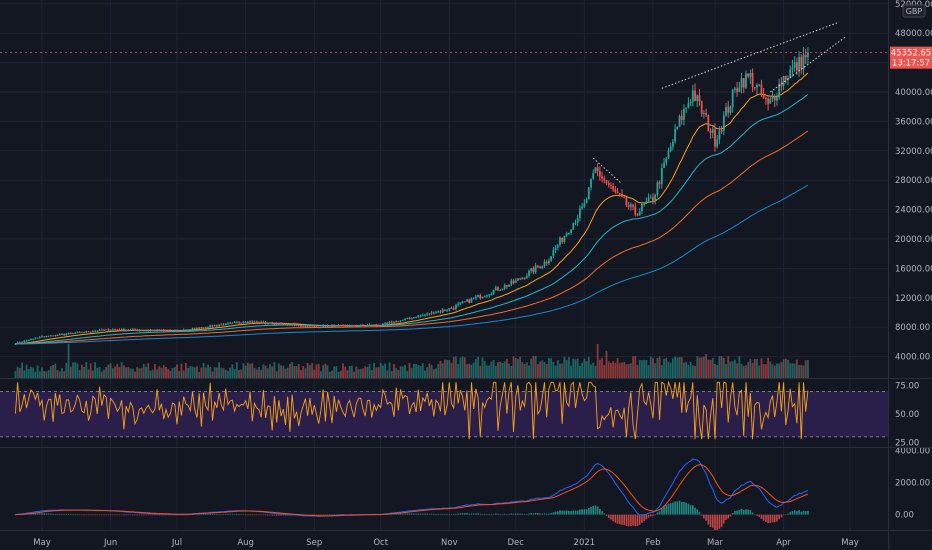  I want to click on macd-tick-label: 2000.00, so click(912, 484).